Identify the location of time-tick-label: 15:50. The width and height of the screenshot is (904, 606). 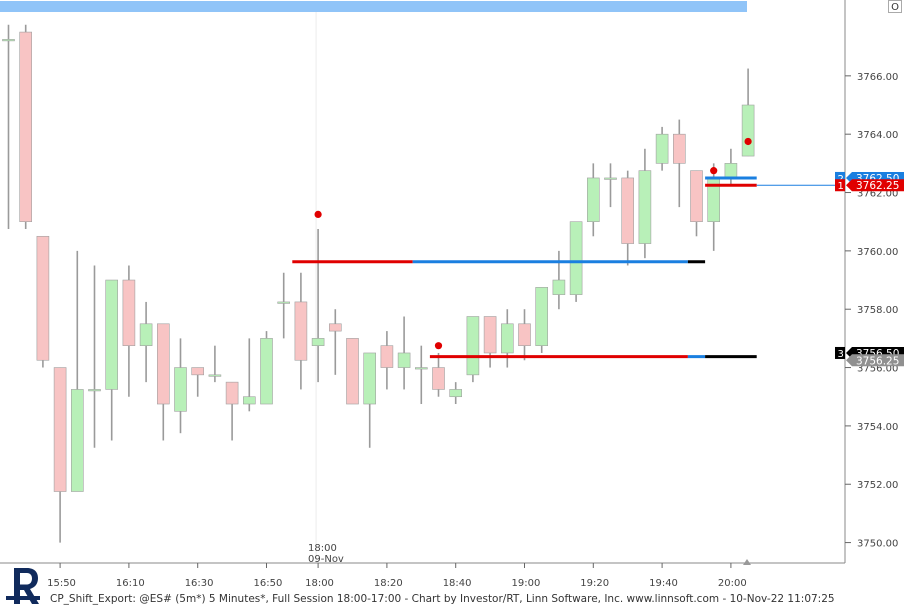
(61, 583).